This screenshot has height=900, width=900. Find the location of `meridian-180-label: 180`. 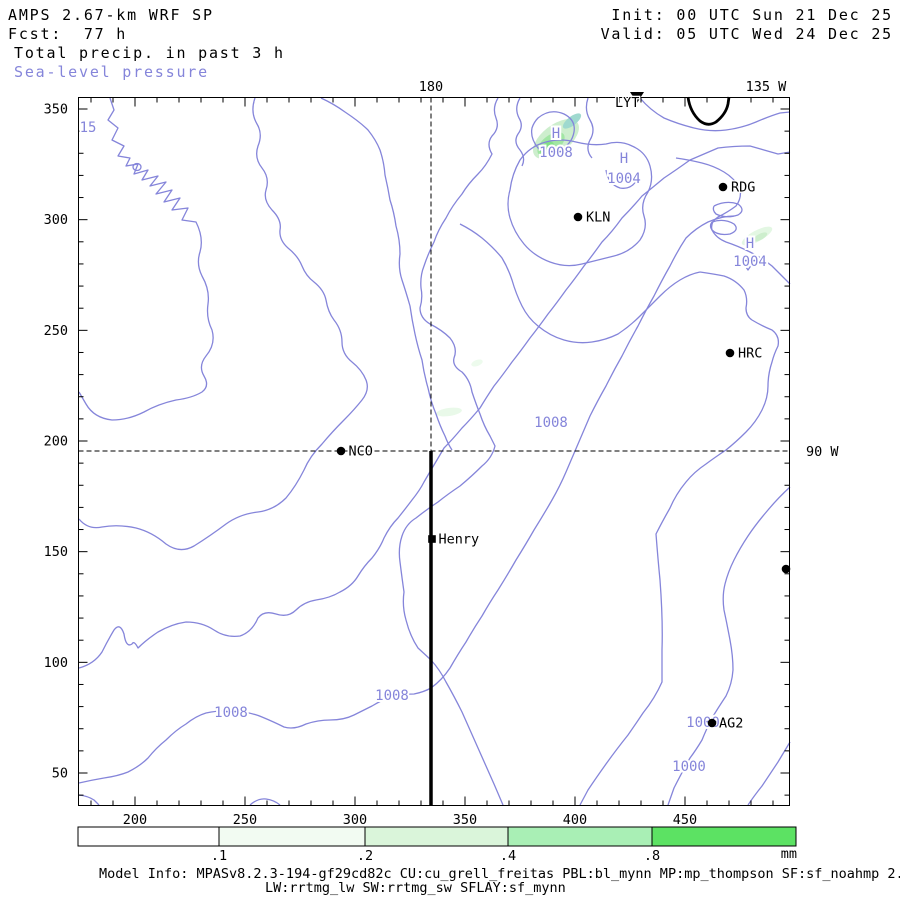

meridian-180-label: 180 is located at coordinates (431, 87).